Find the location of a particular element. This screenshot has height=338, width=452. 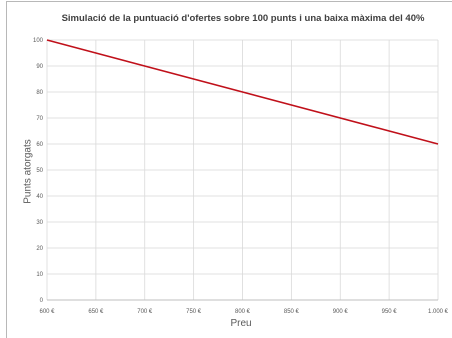

x-tick-label: 700 € is located at coordinates (145, 312).